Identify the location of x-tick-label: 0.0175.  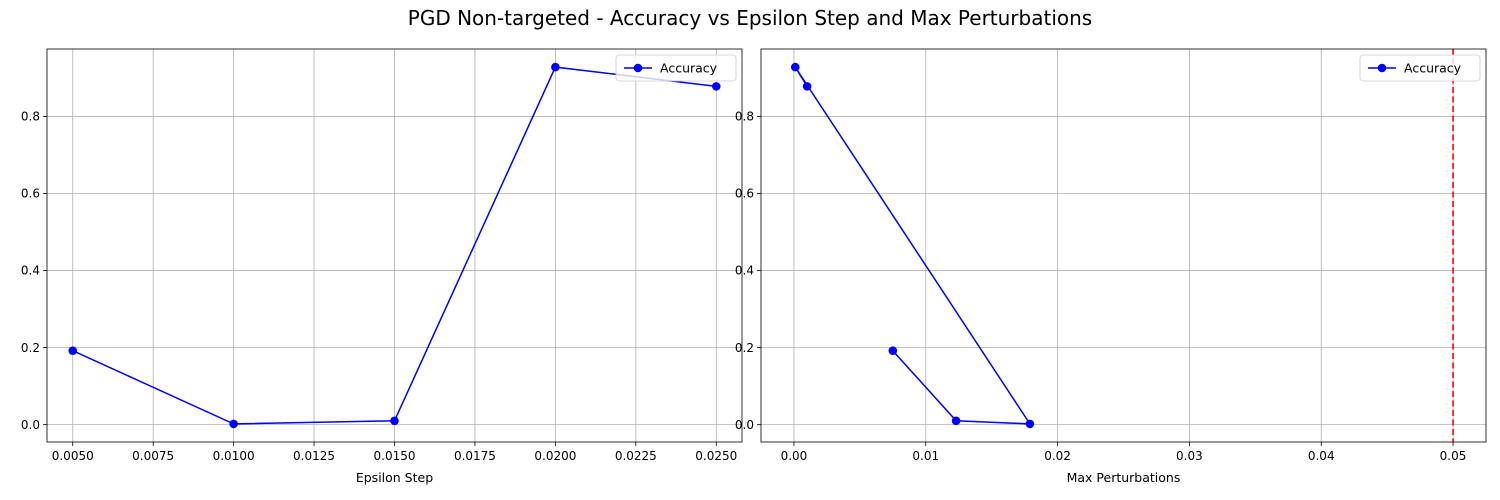
(475, 456).